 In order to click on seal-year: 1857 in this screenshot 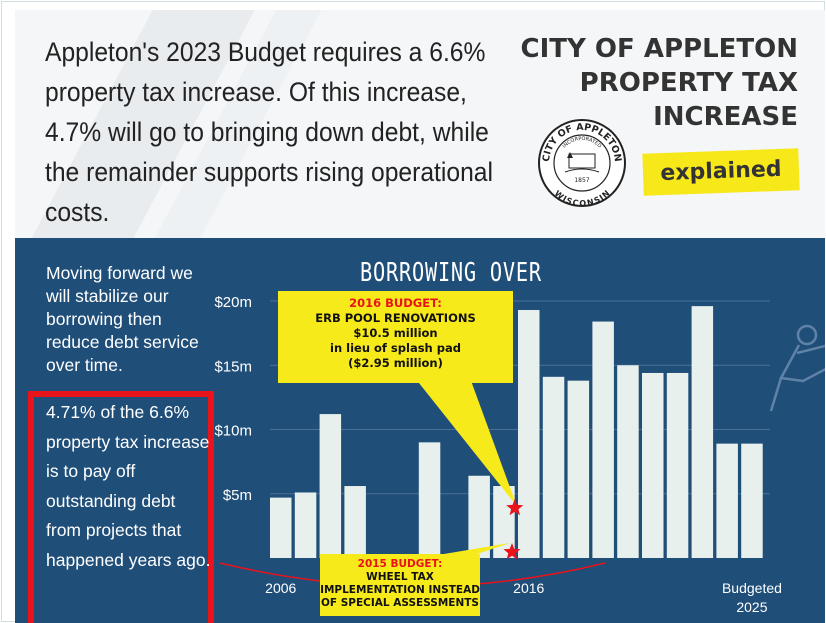, I will do `click(581, 180)`.